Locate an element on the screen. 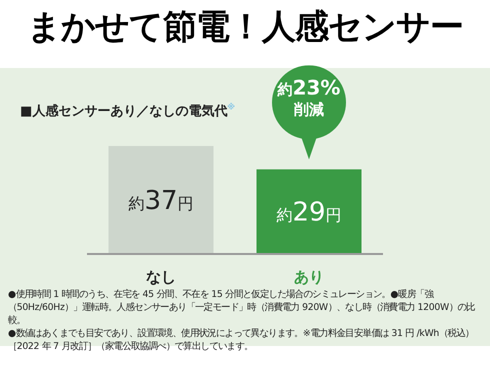 The height and width of the screenshot is (368, 490). data-label: 約29円 is located at coordinates (309, 213).